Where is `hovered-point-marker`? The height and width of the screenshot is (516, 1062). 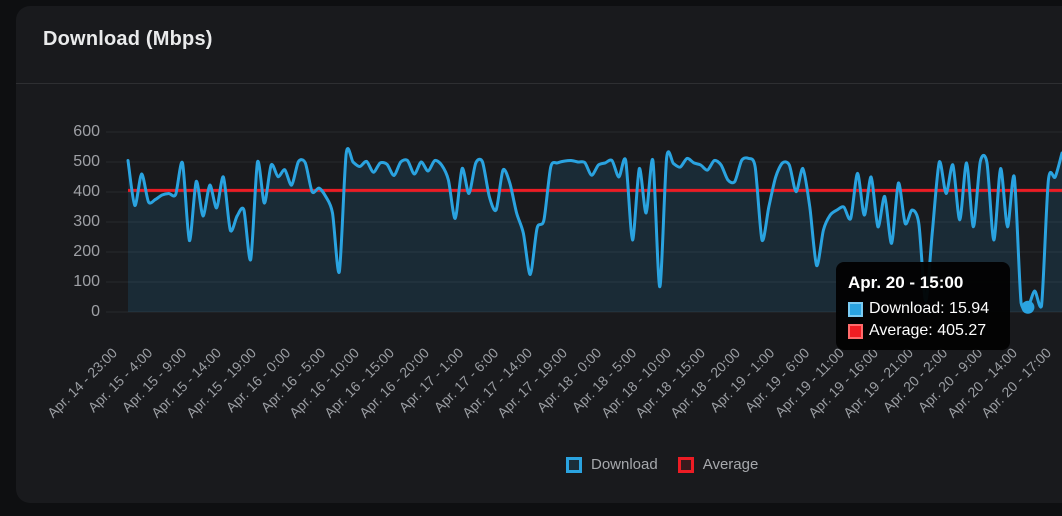
hovered-point-marker is located at coordinates (1028, 307).